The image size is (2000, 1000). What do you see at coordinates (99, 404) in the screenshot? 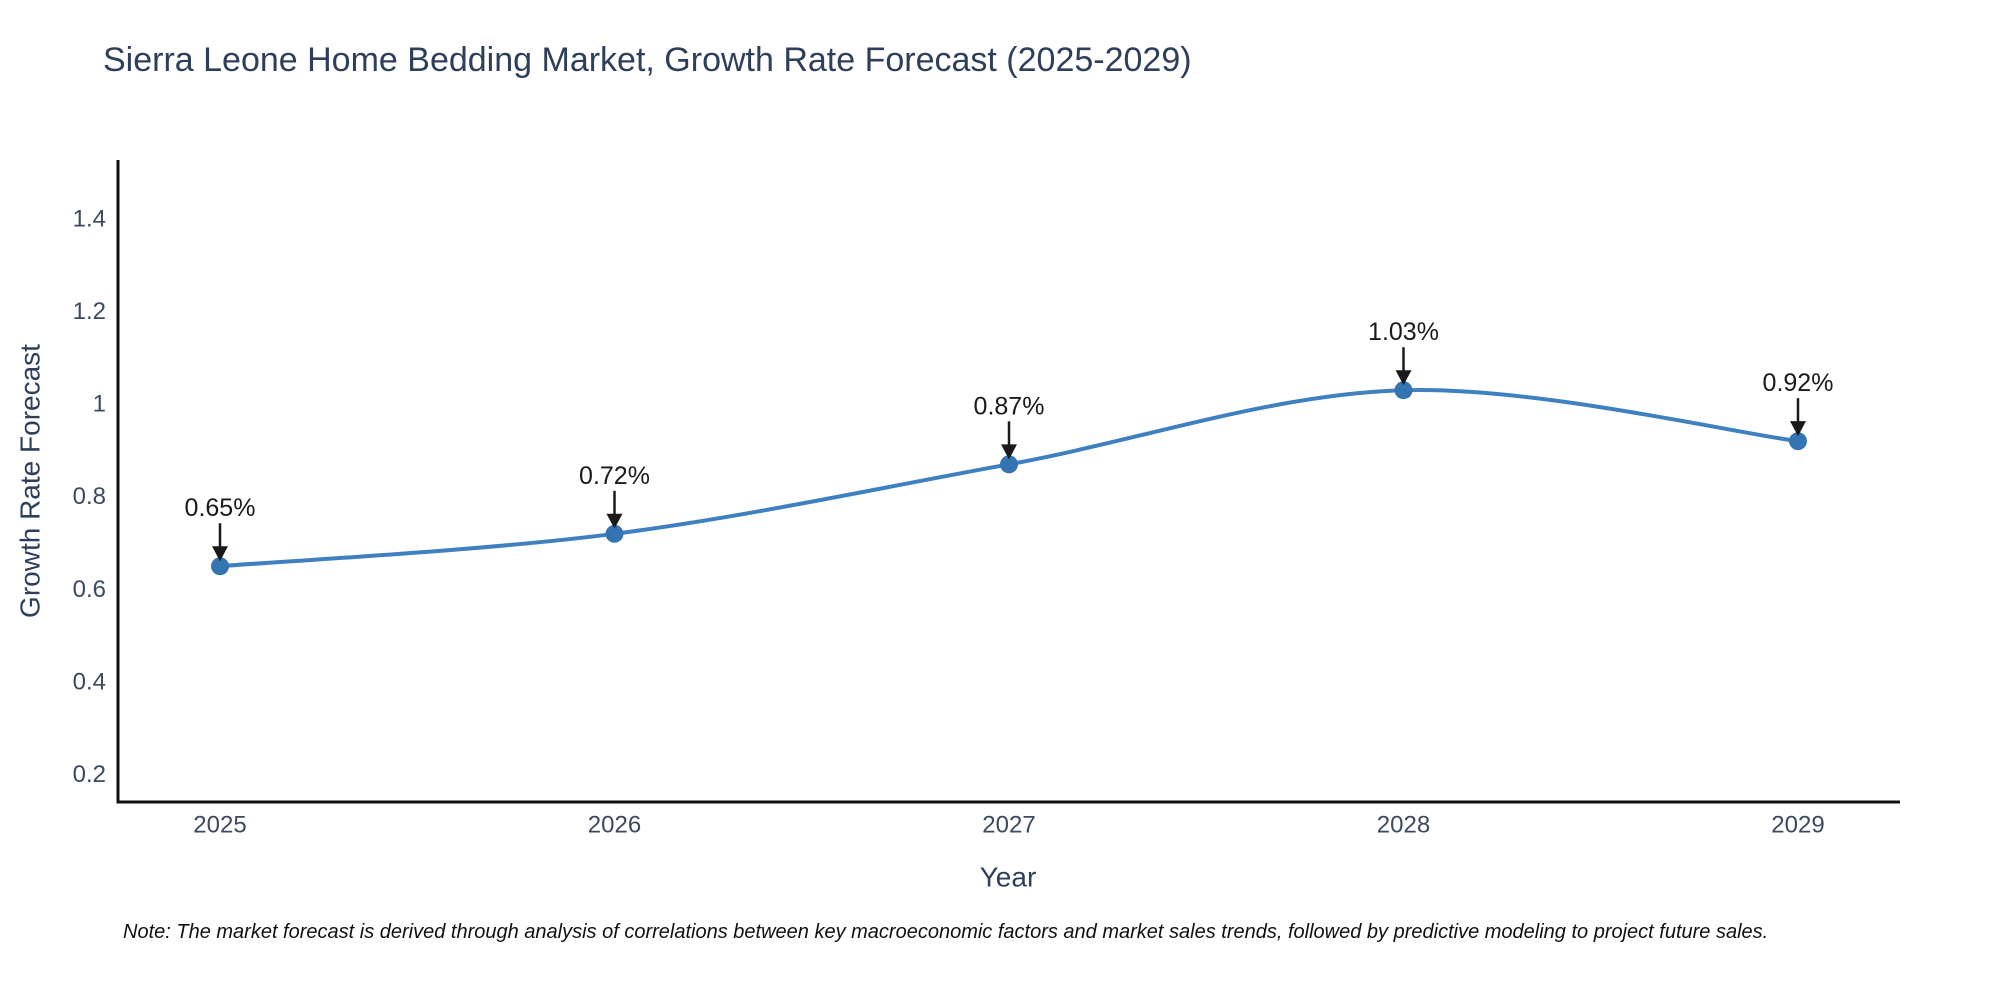
I see `y-tick-label: 1` at bounding box center [99, 404].